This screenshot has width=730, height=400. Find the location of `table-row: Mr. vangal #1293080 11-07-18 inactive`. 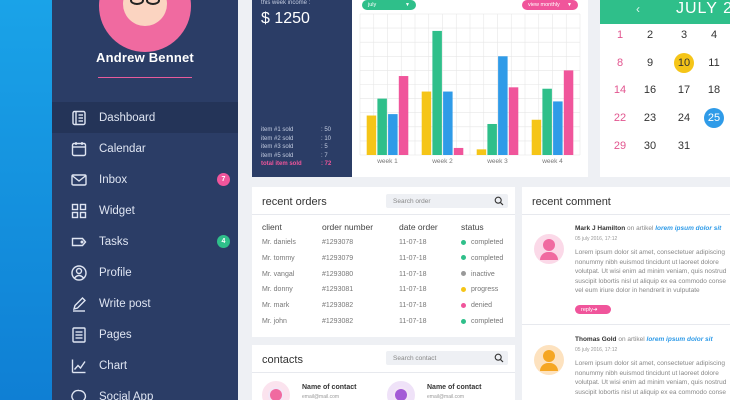

table-row: Mr. vangal #1293080 11-07-18 inactive is located at coordinates (383, 277).